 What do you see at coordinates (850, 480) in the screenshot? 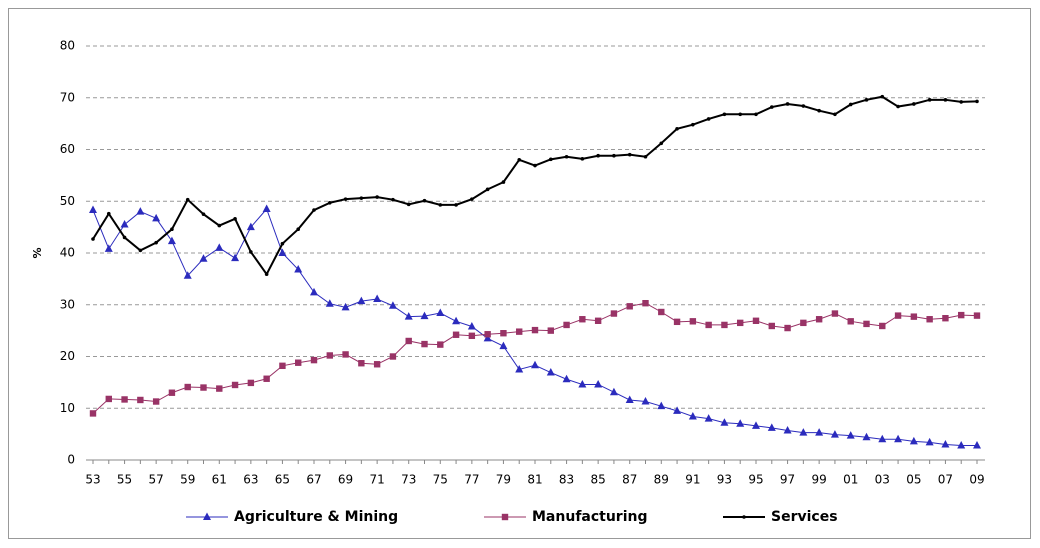
I see `x-tick-label: 01` at bounding box center [850, 480].